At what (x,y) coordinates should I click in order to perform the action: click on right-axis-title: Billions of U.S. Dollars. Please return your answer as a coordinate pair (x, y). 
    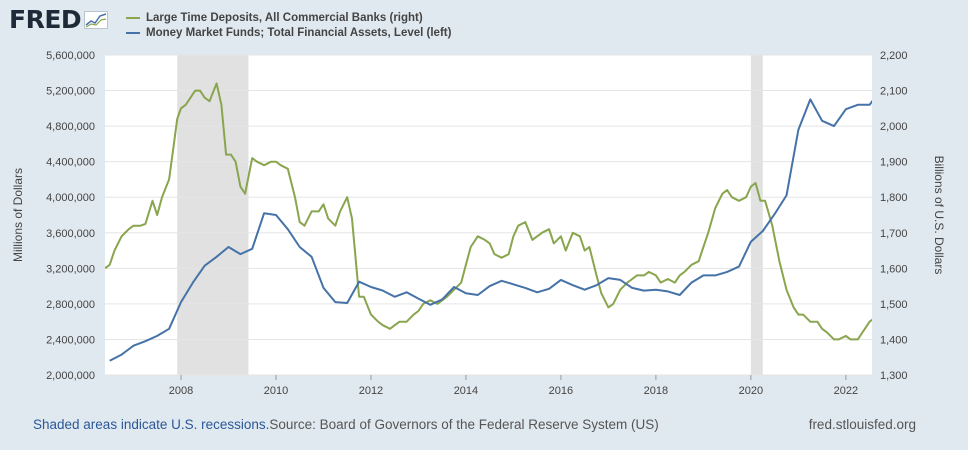
    Looking at the image, I should click on (939, 215).